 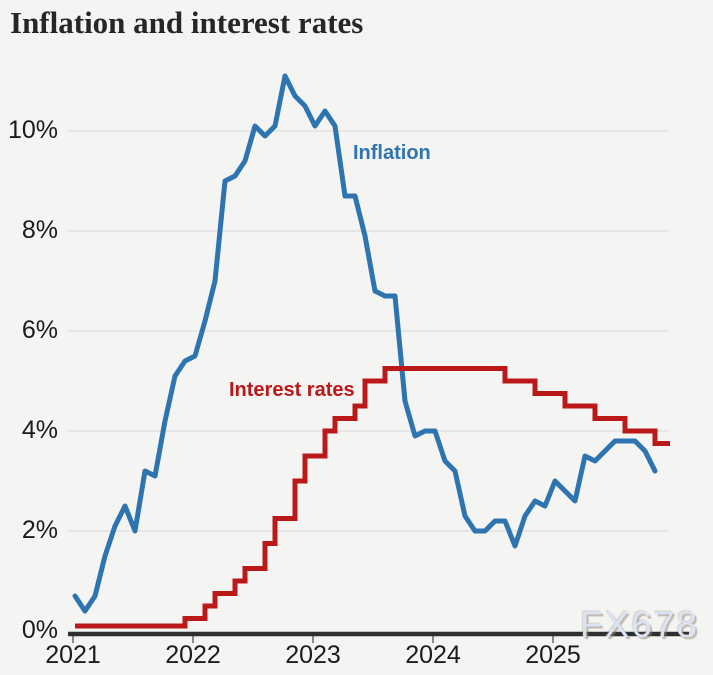 What do you see at coordinates (553, 655) in the screenshot?
I see `x-tick-label-2025: 2025` at bounding box center [553, 655].